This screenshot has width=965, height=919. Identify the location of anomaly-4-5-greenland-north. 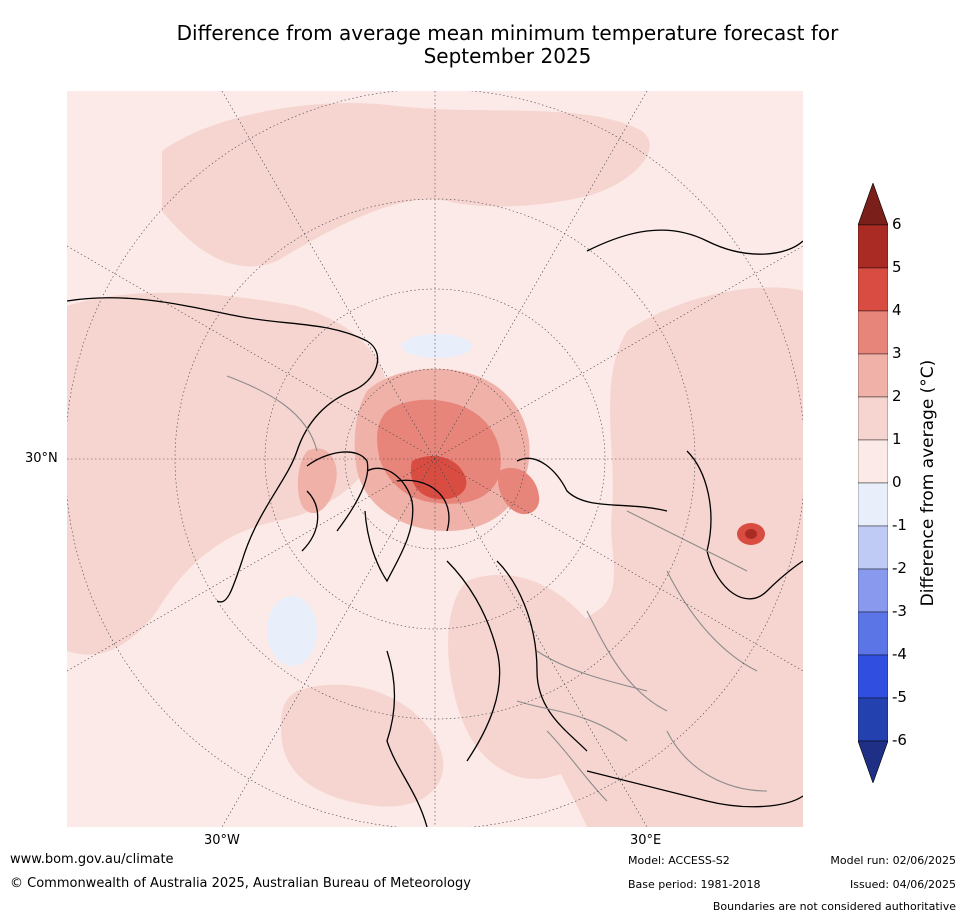
(438, 478).